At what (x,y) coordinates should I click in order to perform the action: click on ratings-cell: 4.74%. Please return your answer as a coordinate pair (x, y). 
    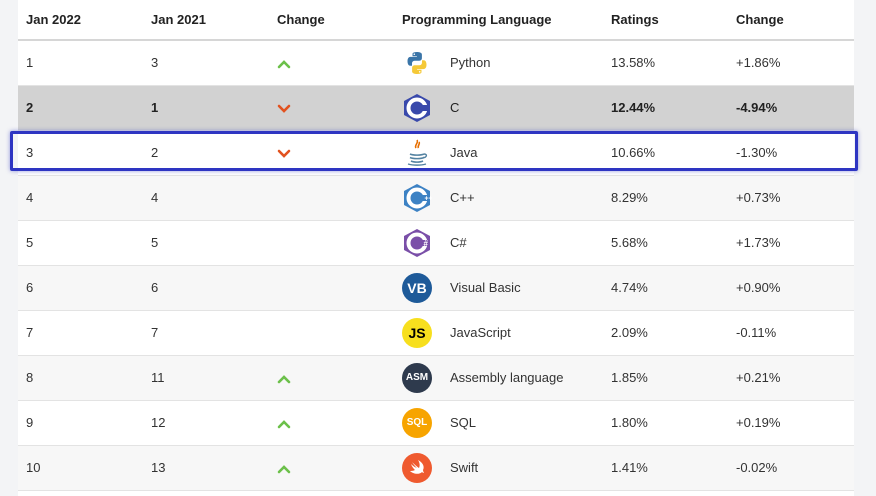
    Looking at the image, I should click on (665, 288).